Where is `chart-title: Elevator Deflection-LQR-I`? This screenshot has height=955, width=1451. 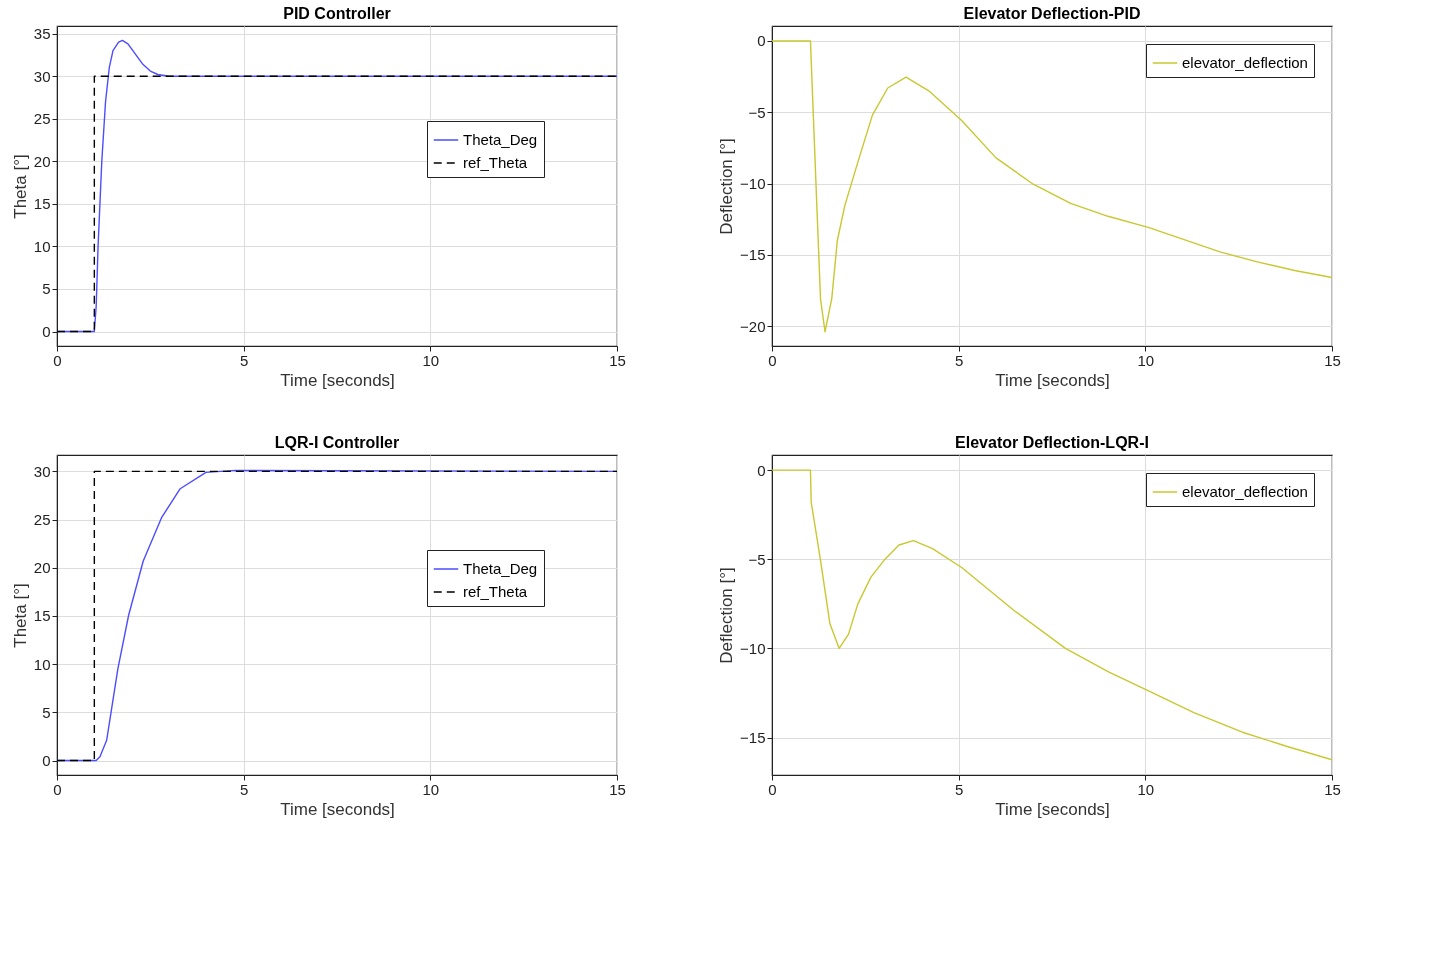 chart-title: Elevator Deflection-LQR-I is located at coordinates (1052, 442).